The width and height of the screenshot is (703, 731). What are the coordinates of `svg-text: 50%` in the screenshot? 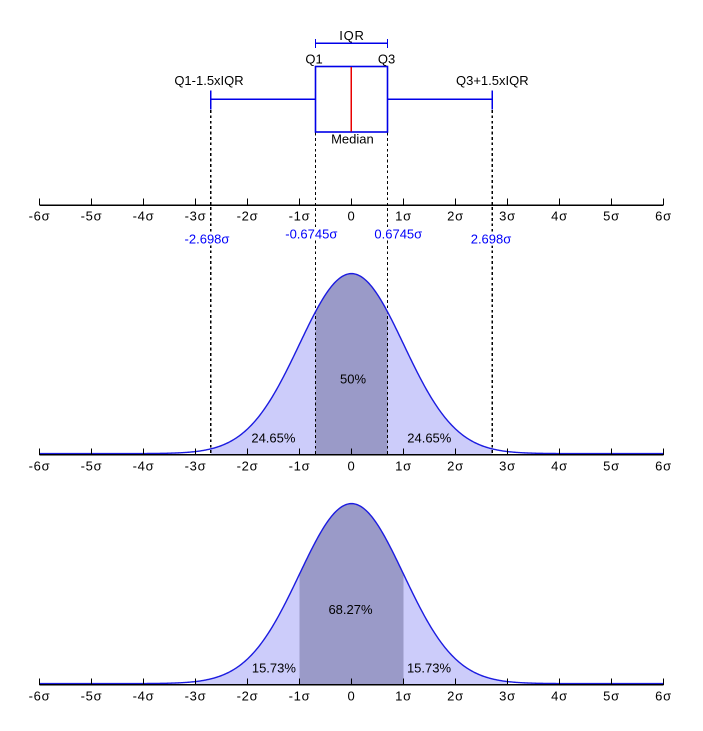 It's located at (353, 379).